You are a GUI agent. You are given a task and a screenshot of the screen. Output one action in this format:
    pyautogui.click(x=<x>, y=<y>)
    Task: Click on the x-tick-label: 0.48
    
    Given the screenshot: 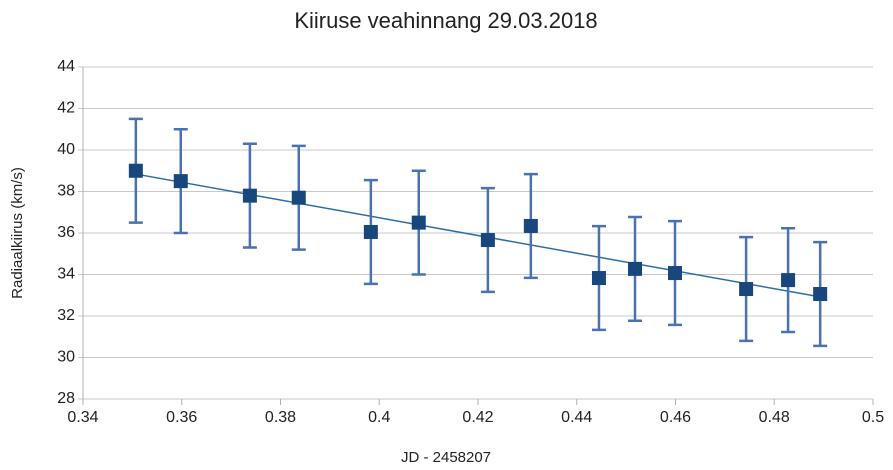 What is the action you would take?
    pyautogui.click(x=774, y=417)
    